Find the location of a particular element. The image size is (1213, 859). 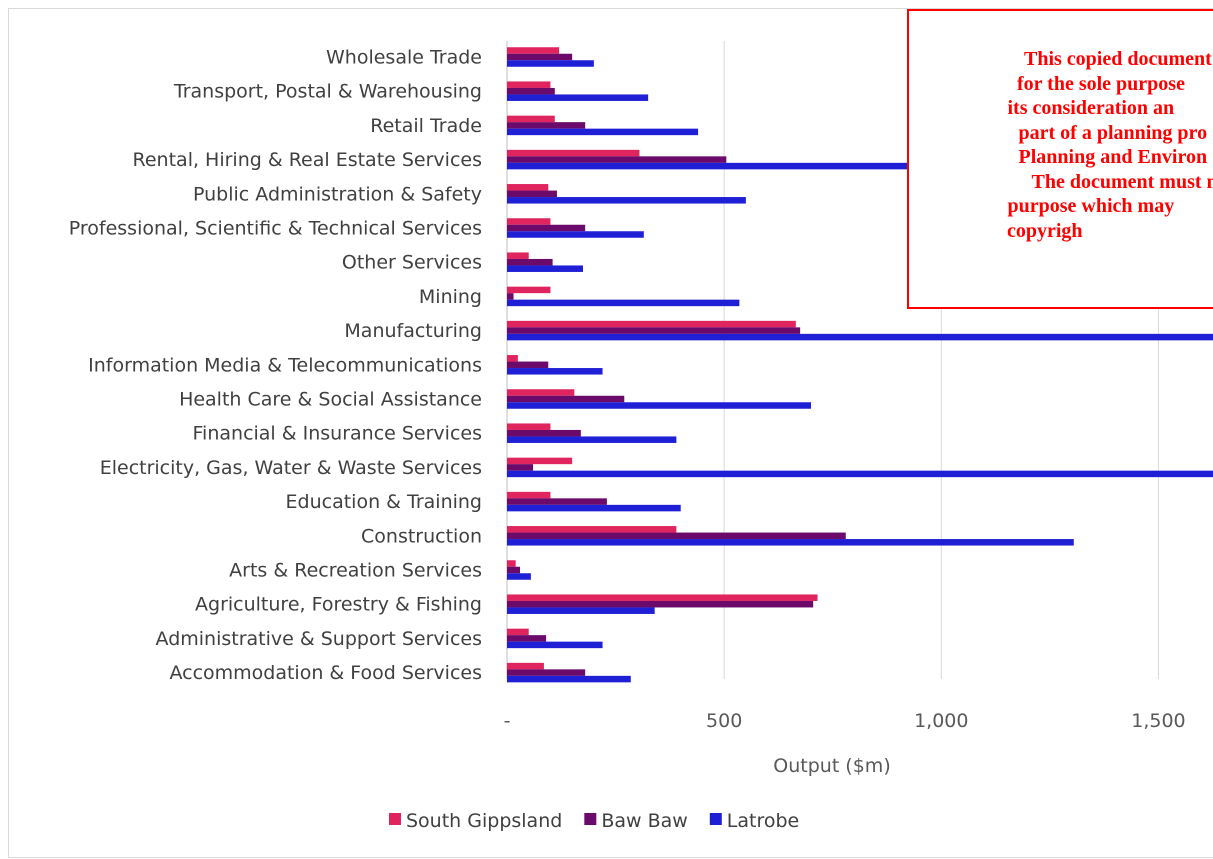

category-label: Information Media & Telecommunications is located at coordinates (285, 365).